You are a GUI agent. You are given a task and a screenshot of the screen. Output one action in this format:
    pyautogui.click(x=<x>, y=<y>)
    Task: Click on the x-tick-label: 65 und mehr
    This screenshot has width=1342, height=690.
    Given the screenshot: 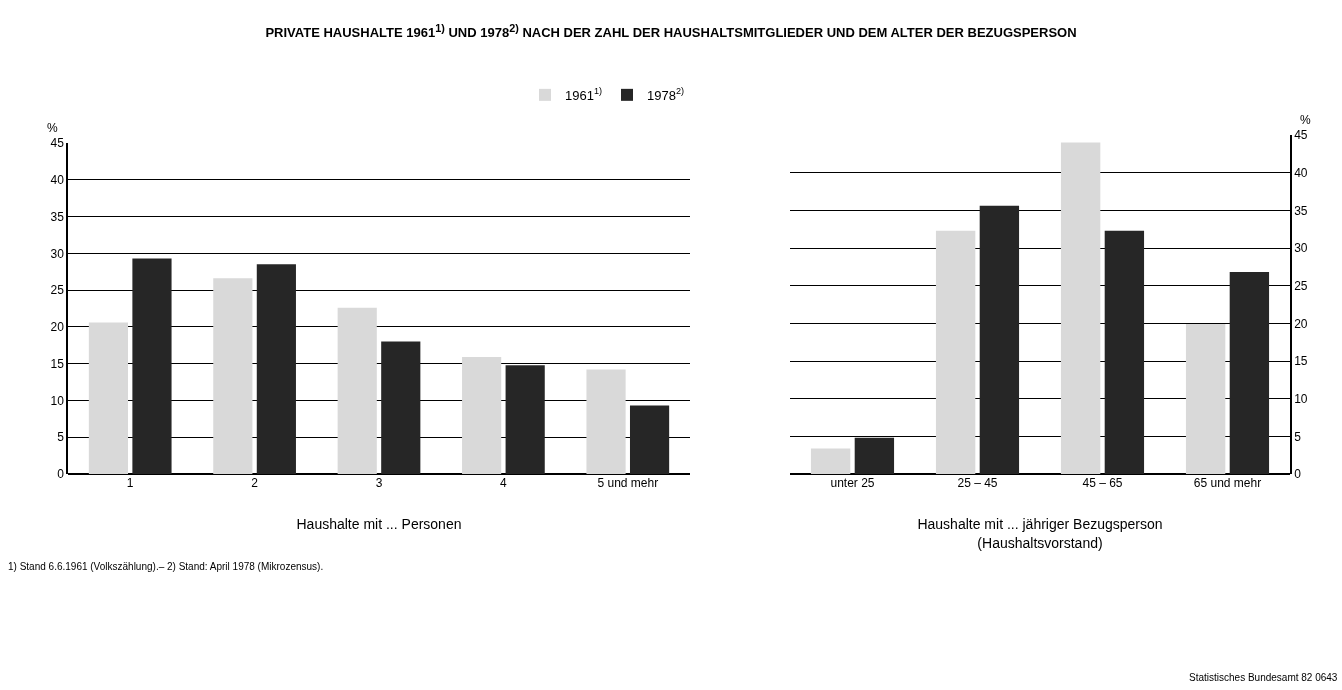 What is the action you would take?
    pyautogui.click(x=1227, y=483)
    